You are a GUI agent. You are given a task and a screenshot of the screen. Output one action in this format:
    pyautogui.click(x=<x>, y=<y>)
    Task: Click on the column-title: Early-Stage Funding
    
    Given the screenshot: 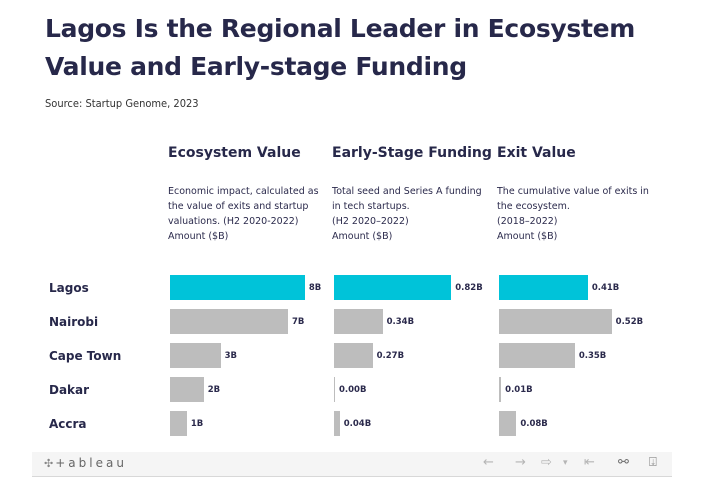 What is the action you would take?
    pyautogui.click(x=412, y=153)
    